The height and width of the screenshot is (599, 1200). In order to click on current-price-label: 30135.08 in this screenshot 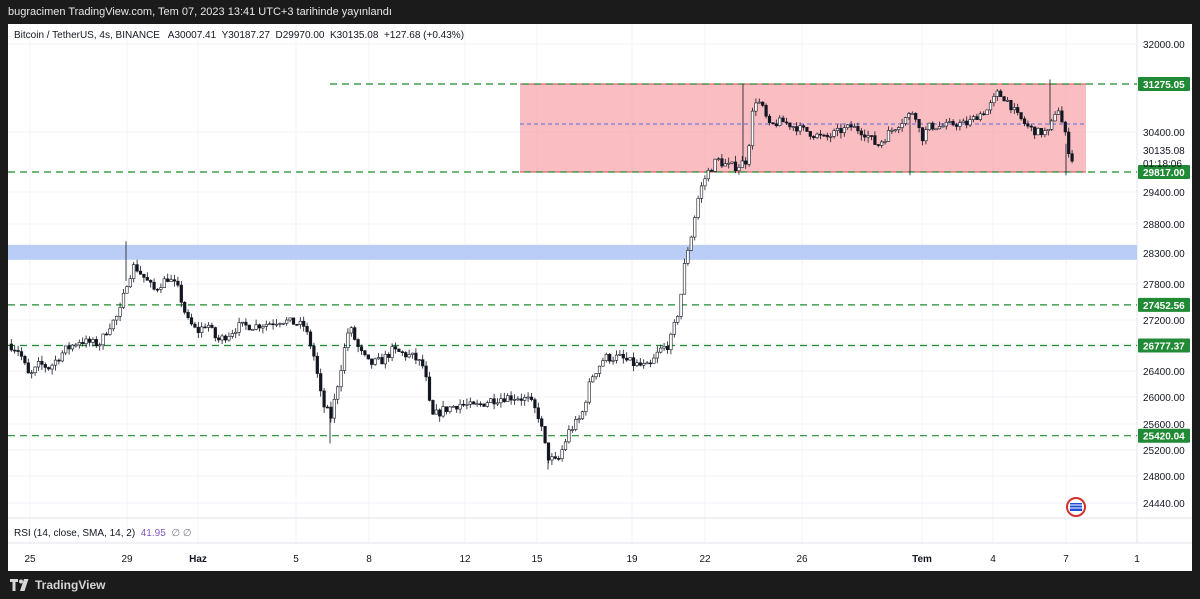, I will do `click(1164, 151)`.